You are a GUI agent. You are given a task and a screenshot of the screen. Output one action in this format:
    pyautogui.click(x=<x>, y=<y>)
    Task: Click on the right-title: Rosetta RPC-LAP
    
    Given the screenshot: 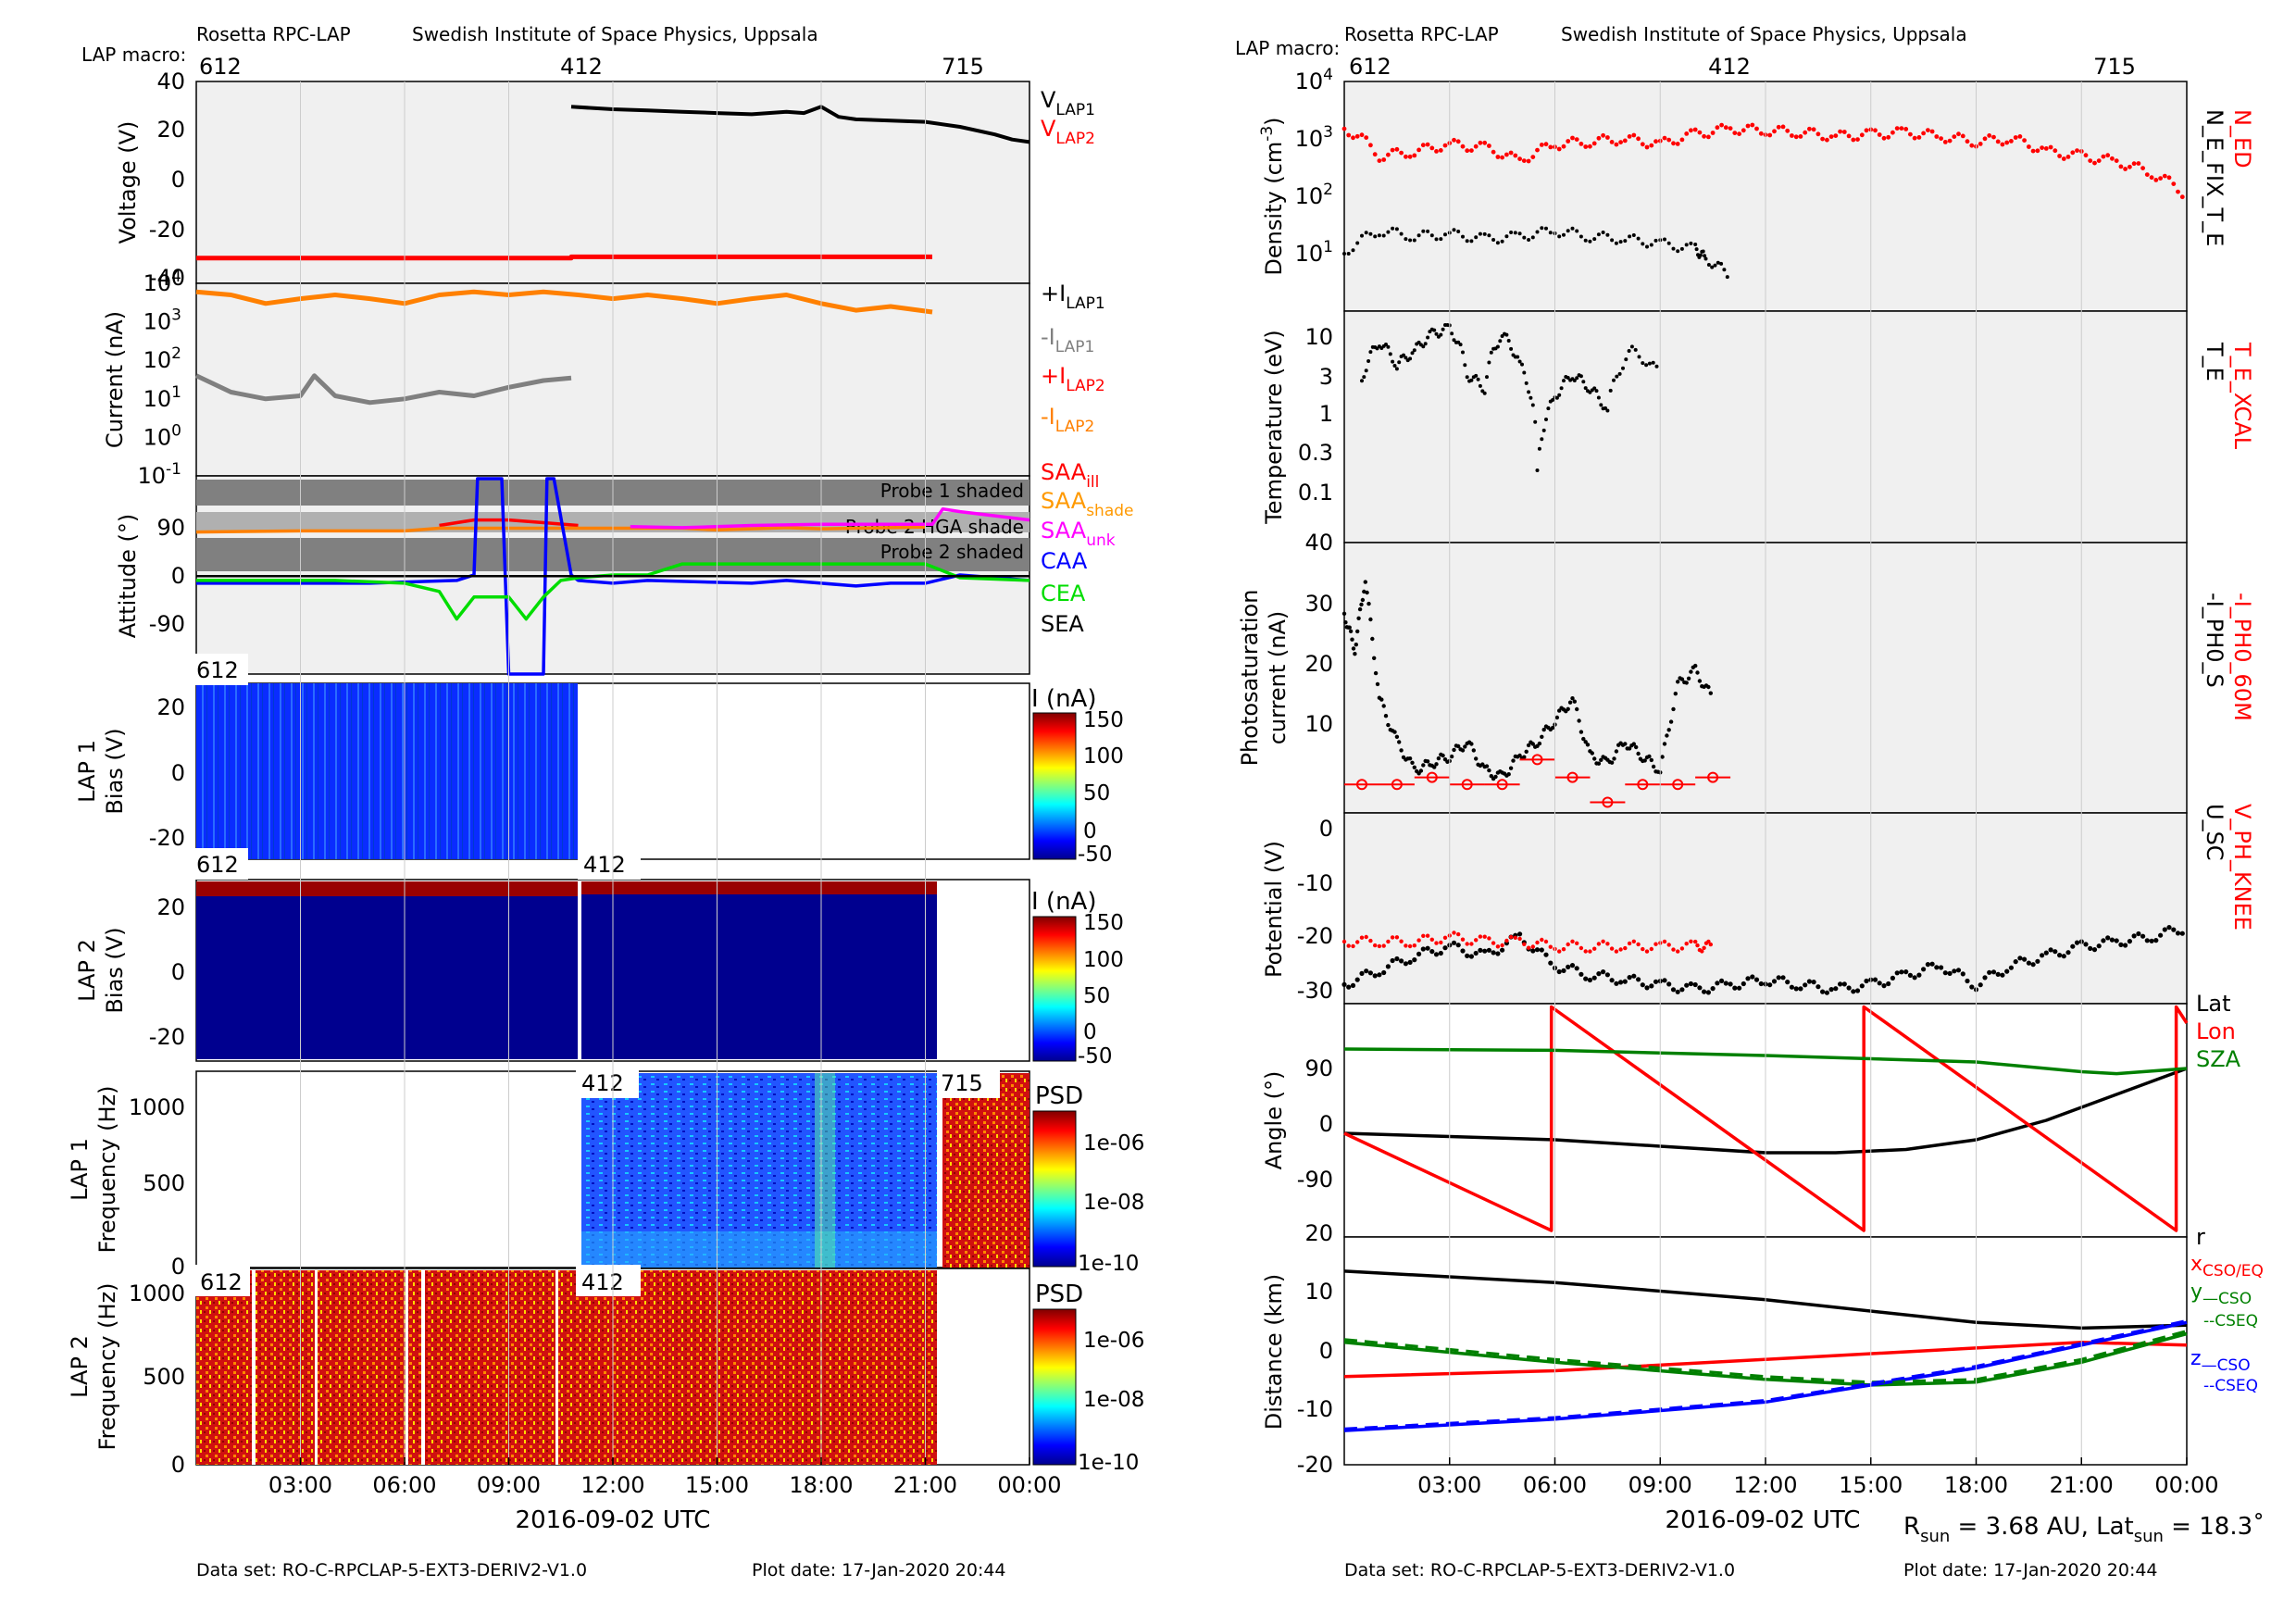 What is the action you would take?
    pyautogui.click(x=1421, y=34)
    